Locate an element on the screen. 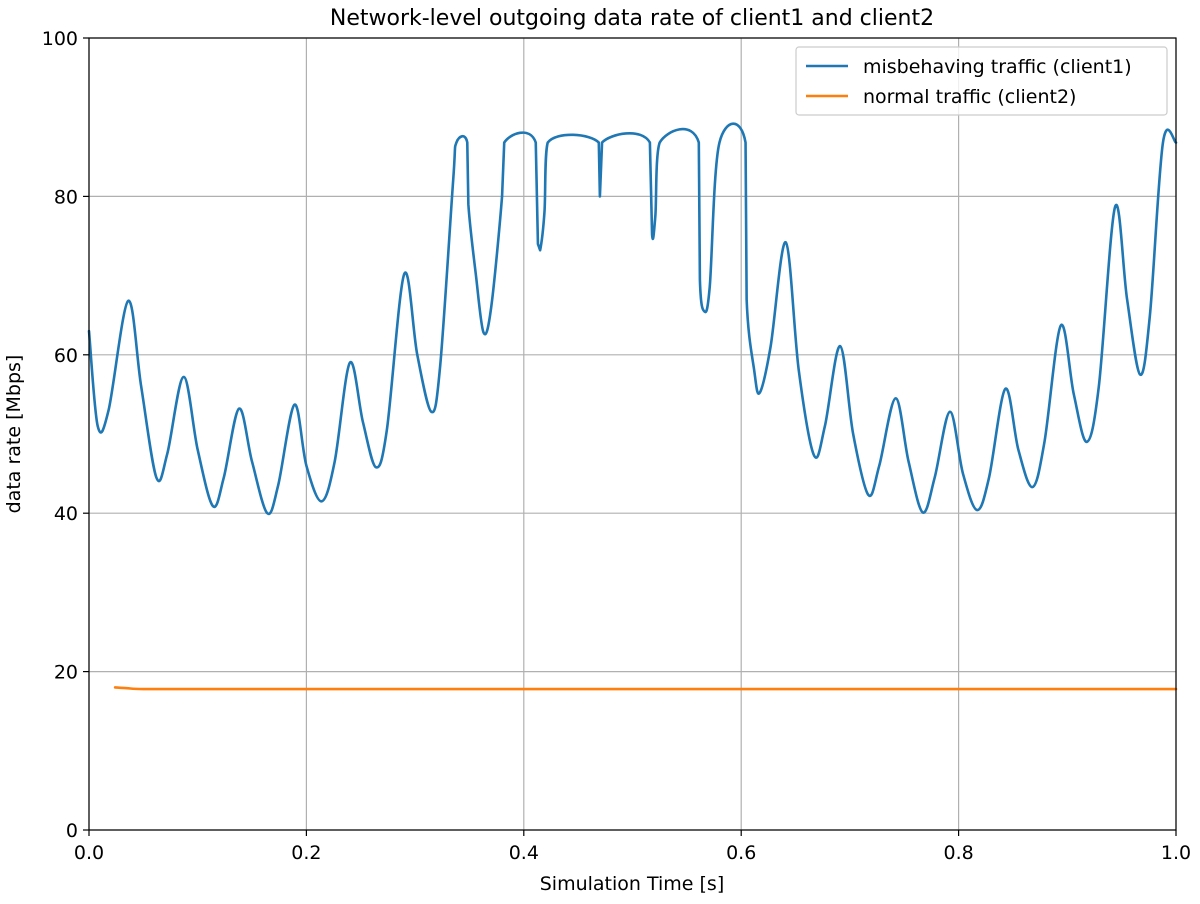 The height and width of the screenshot is (904, 1200). y-tick-label: 40 is located at coordinates (66, 514).